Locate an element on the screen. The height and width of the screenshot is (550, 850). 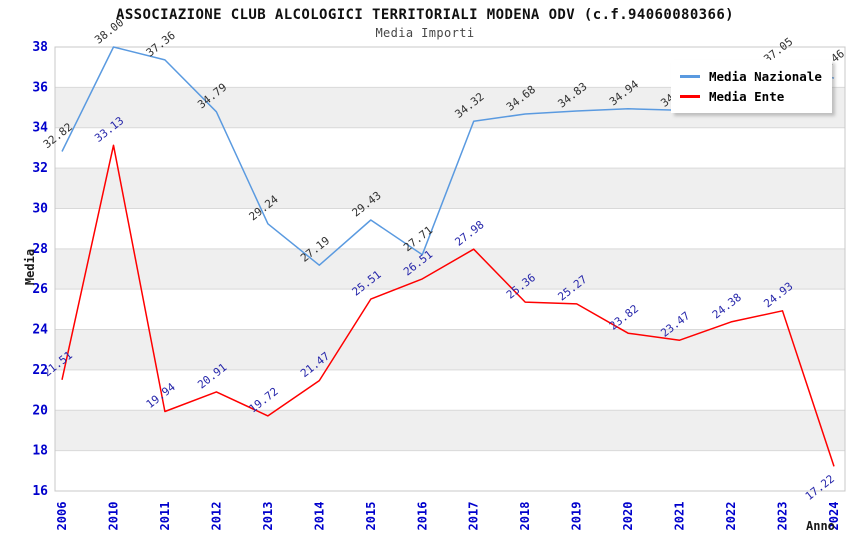
y-axis-title: Media is located at coordinates (30, 267).